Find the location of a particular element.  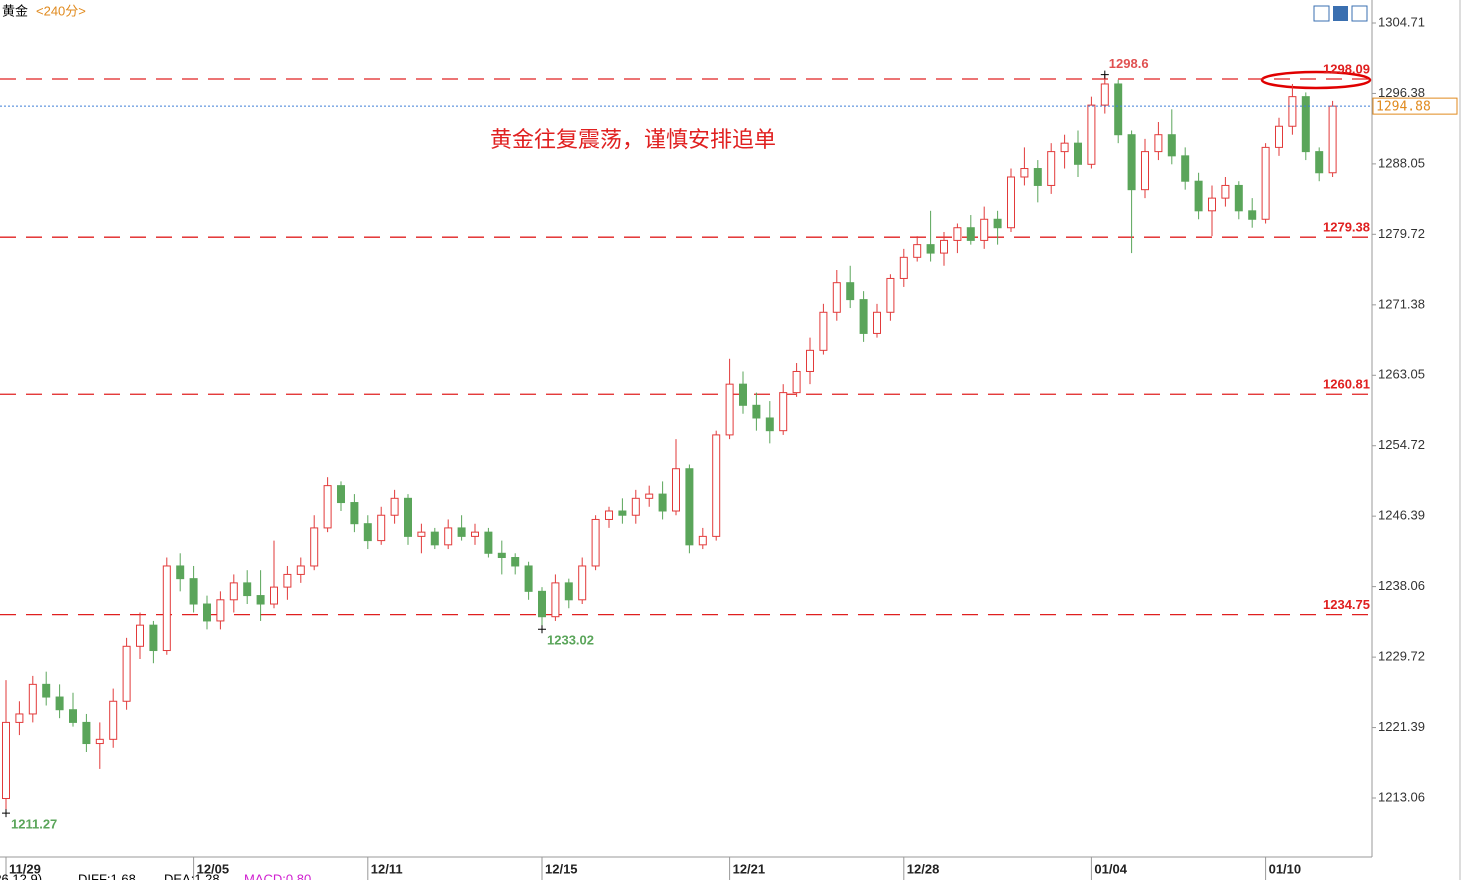

low-marker is located at coordinates (542, 629).